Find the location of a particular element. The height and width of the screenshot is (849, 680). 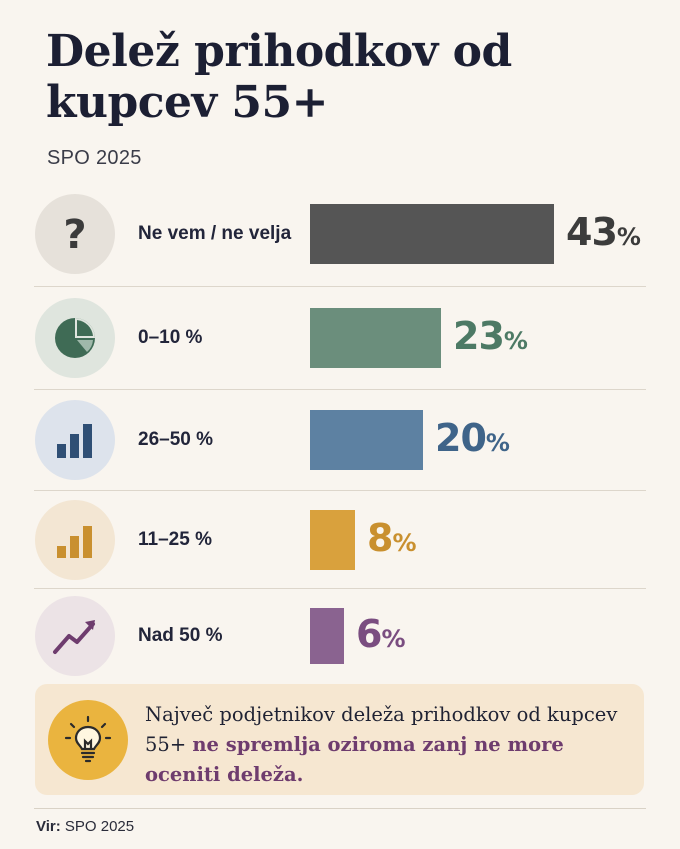

page-title: Delež prihodkov od kupcev 55+ is located at coordinates (279, 77).